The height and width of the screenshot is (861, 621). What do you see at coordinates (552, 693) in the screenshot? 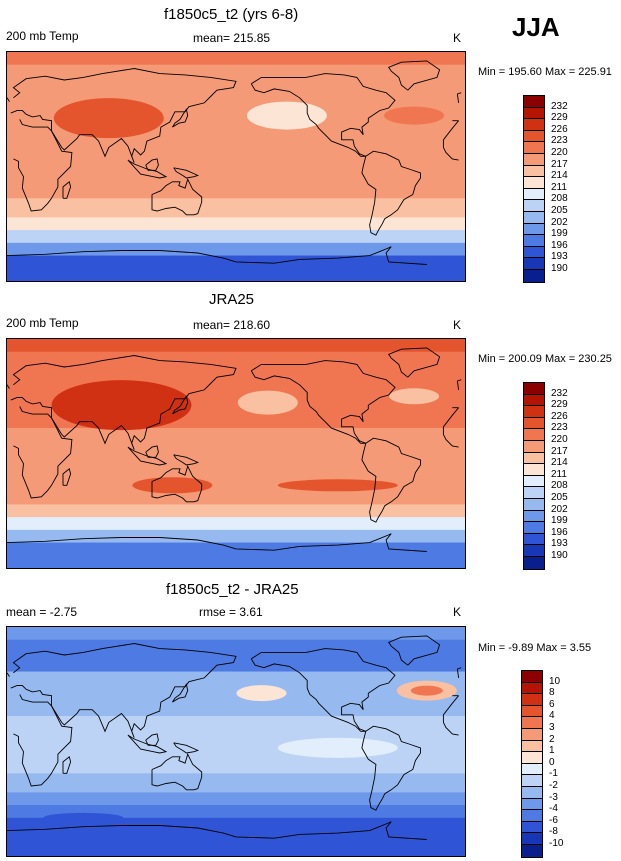
I see `colorbar-tick-label: 8` at bounding box center [552, 693].